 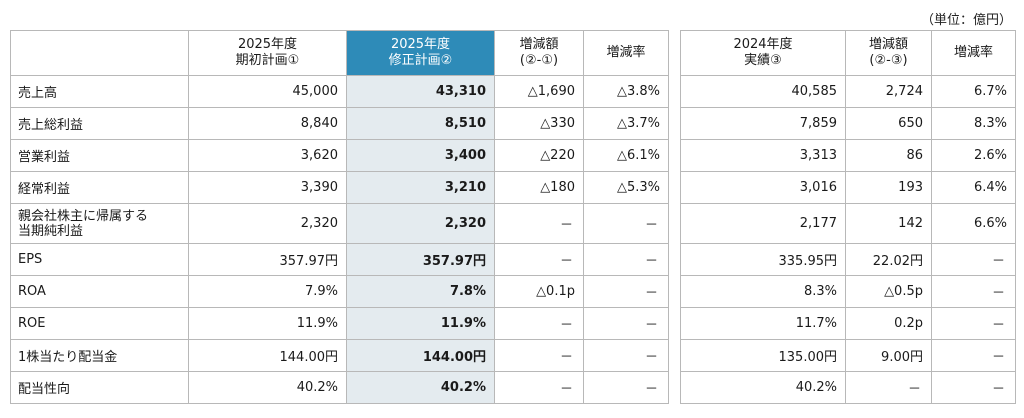 I want to click on table-cell: 40,585, so click(x=763, y=91).